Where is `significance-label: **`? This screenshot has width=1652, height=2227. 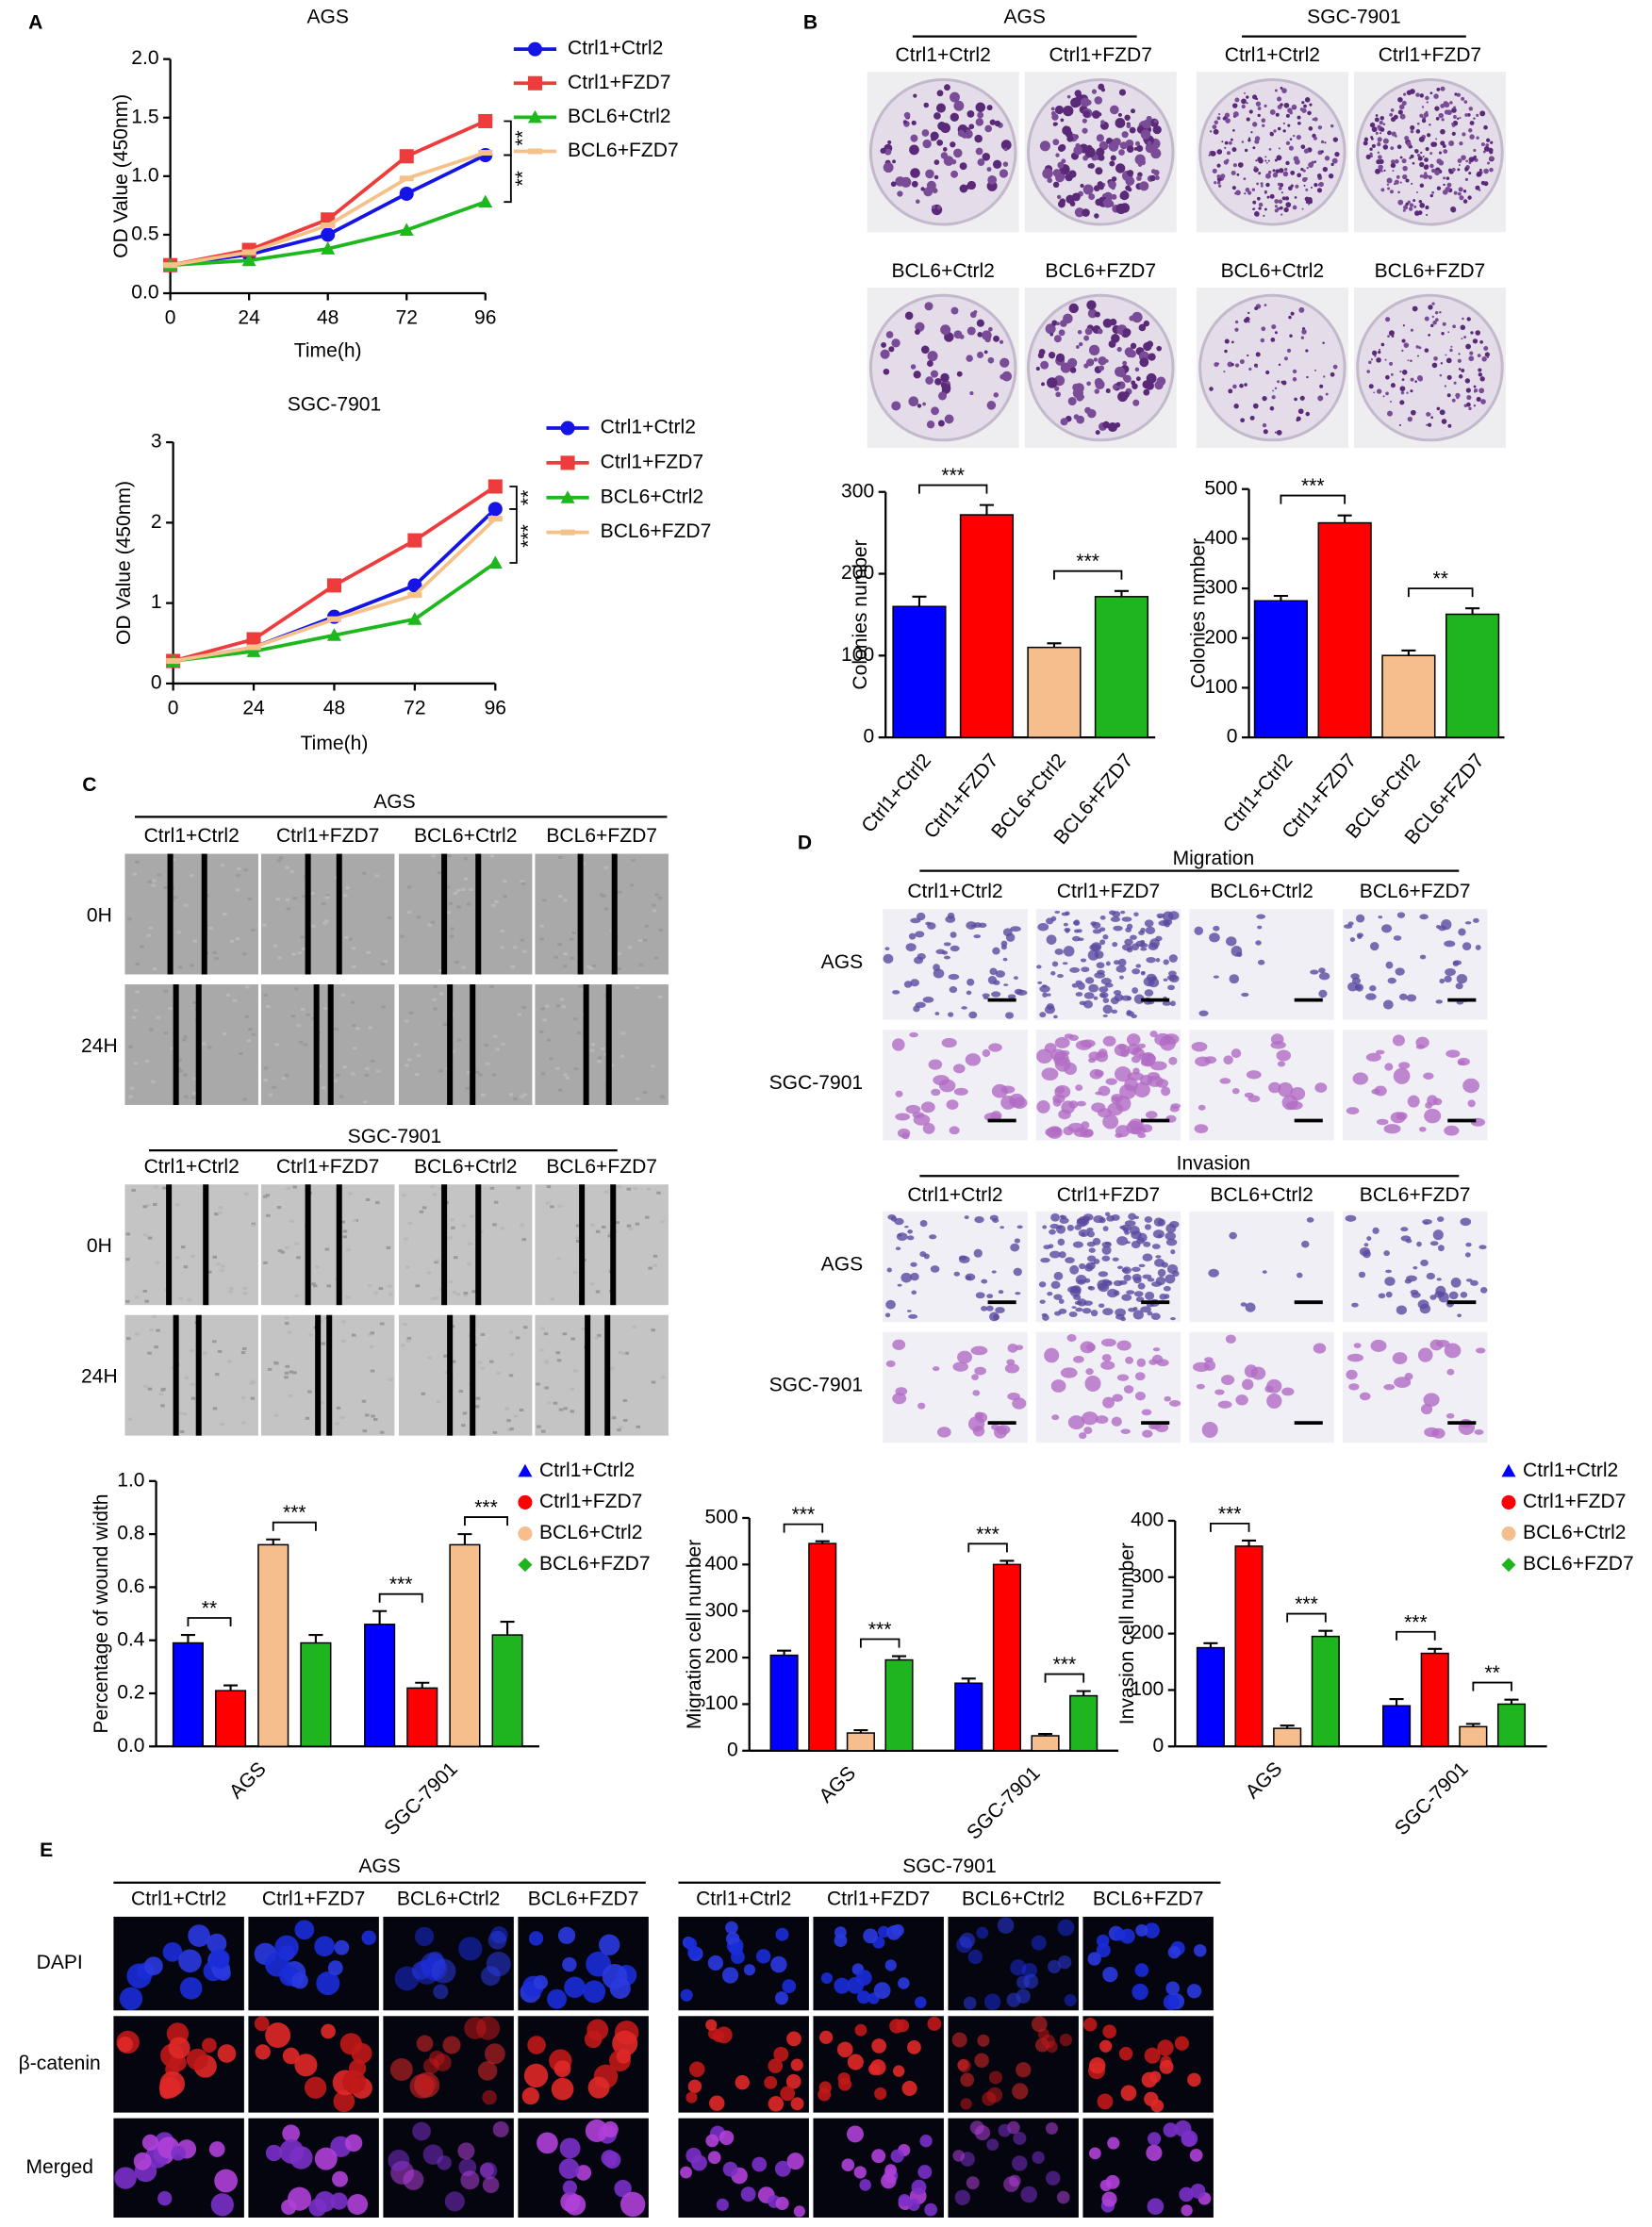 significance-label: ** is located at coordinates (209, 1609).